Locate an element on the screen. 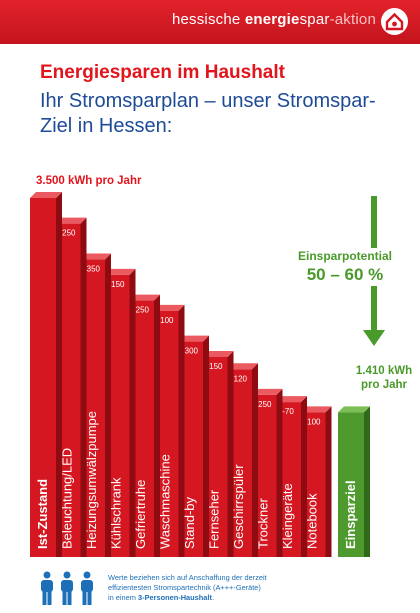 The height and width of the screenshot is (613, 420). bar-value-label: -350 is located at coordinates (92, 269).